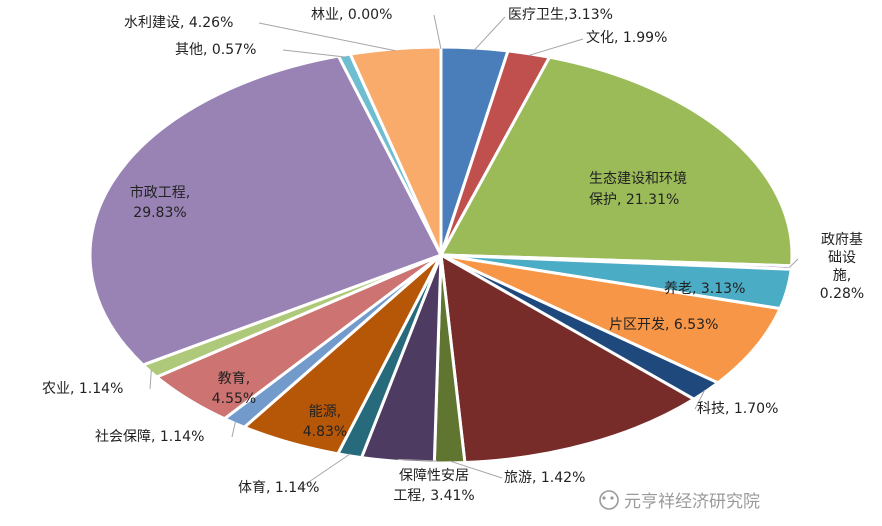 The height and width of the screenshot is (526, 882). I want to click on slice-label-15: 市政工程, 29.83%, so click(160, 202).